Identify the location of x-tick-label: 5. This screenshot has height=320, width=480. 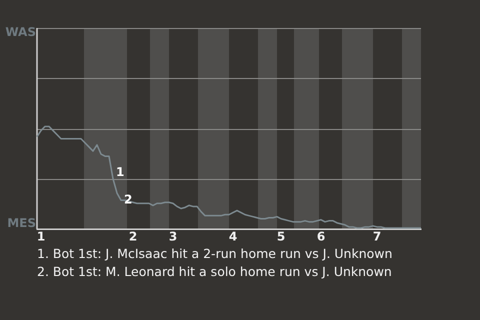
(281, 236).